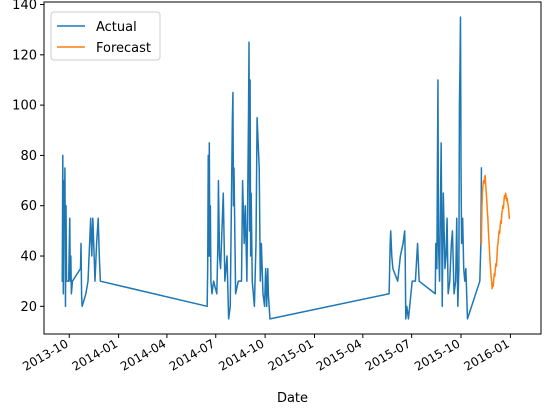 The image size is (552, 414). I want to click on y-tick-label: 60, so click(28, 206).